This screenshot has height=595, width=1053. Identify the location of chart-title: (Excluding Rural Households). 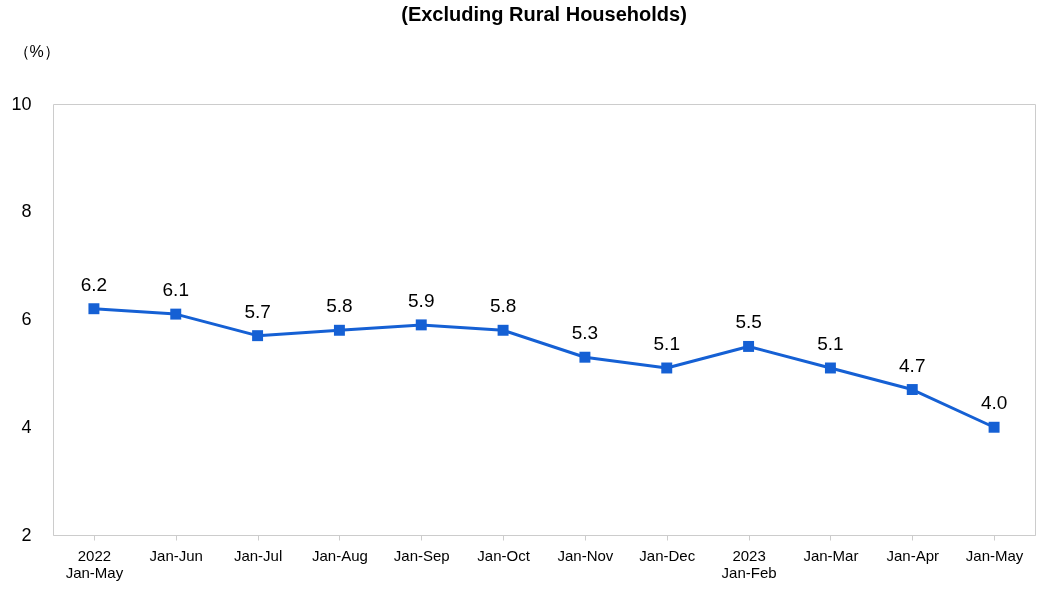
(544, 14).